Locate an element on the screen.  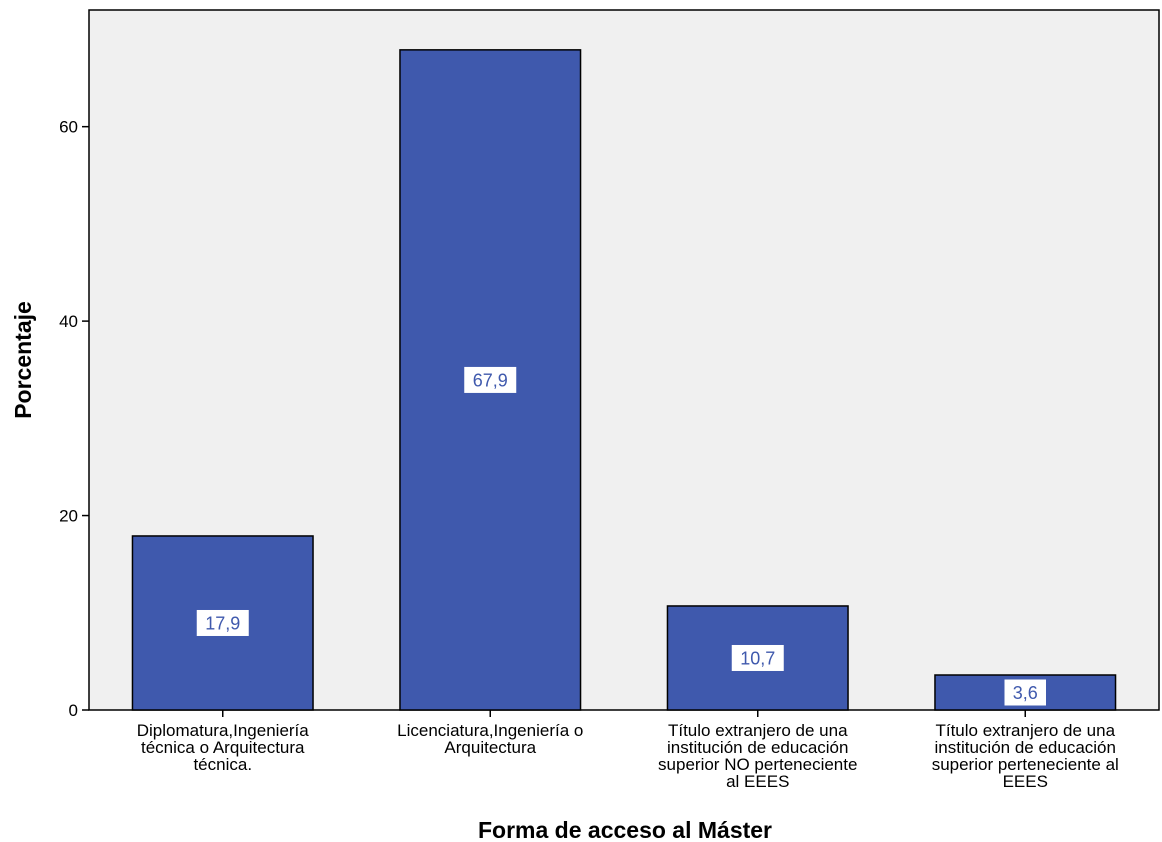
y-axis-title: Porcentaje is located at coordinates (23, 360).